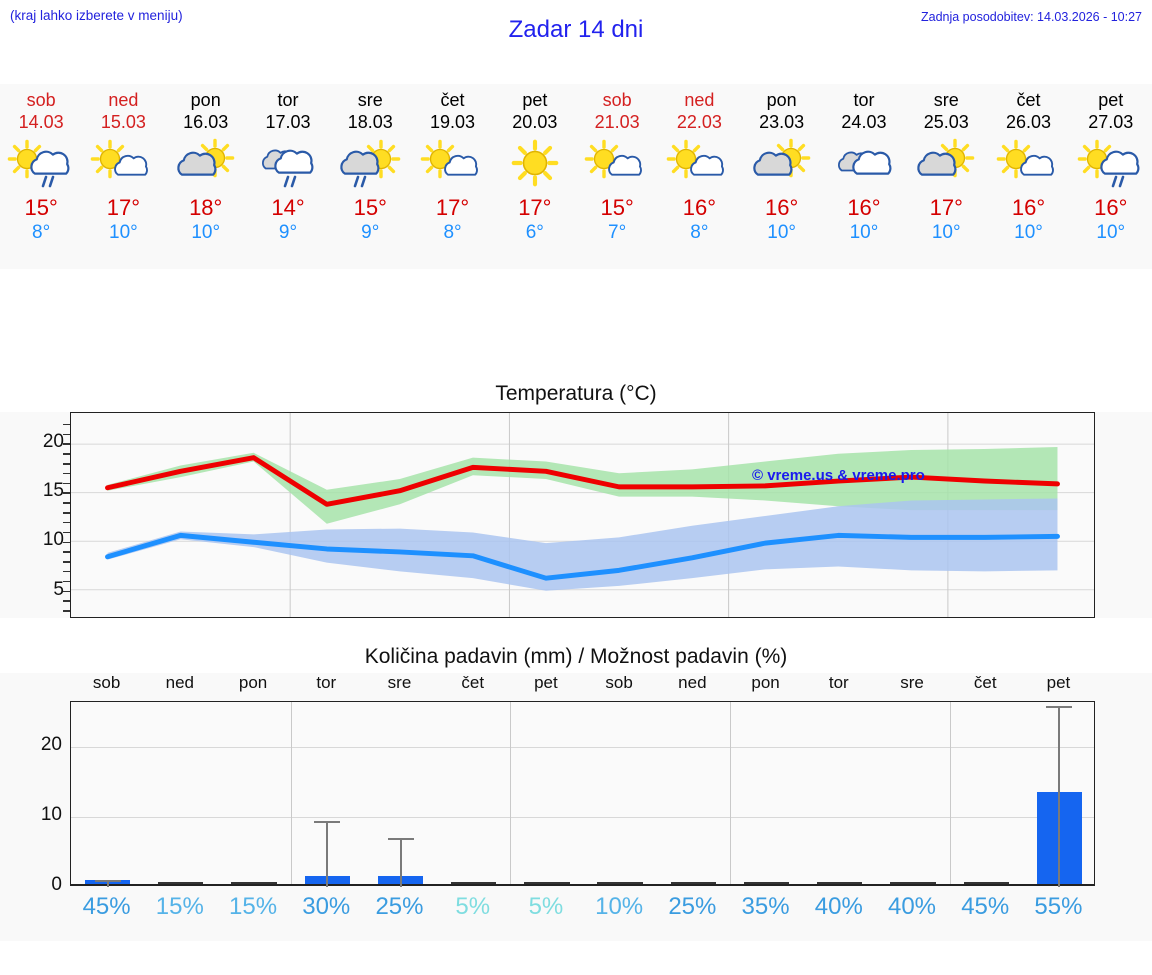 This screenshot has width=1152, height=975. Describe the element at coordinates (106, 682) in the screenshot. I see `precipitation-day-label: sob` at that location.